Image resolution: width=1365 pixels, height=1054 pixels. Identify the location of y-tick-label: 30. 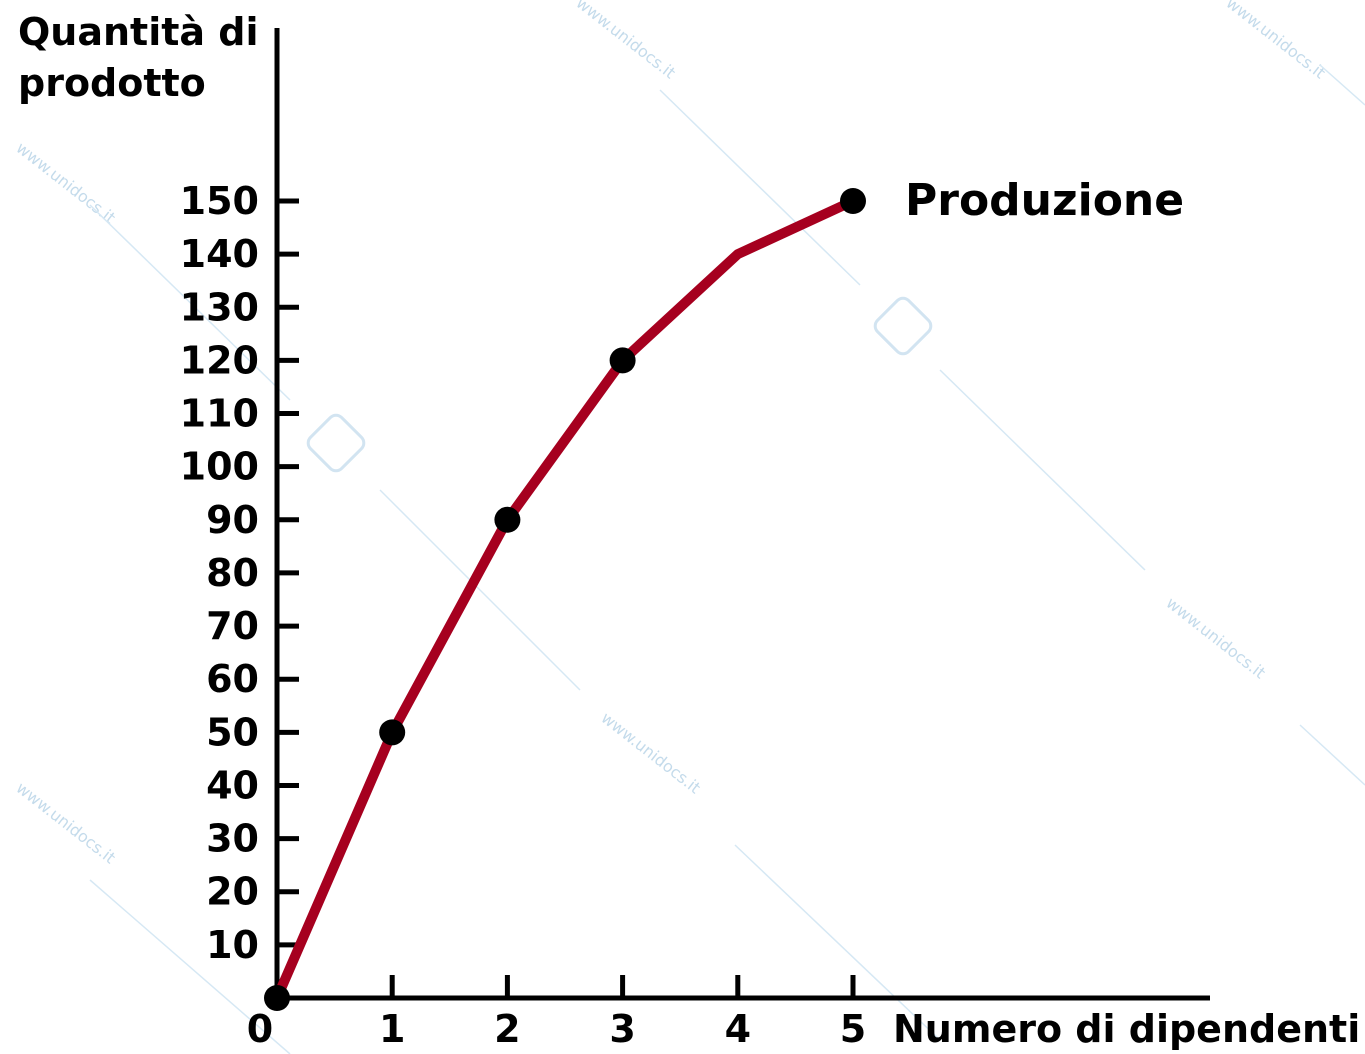
(232, 839).